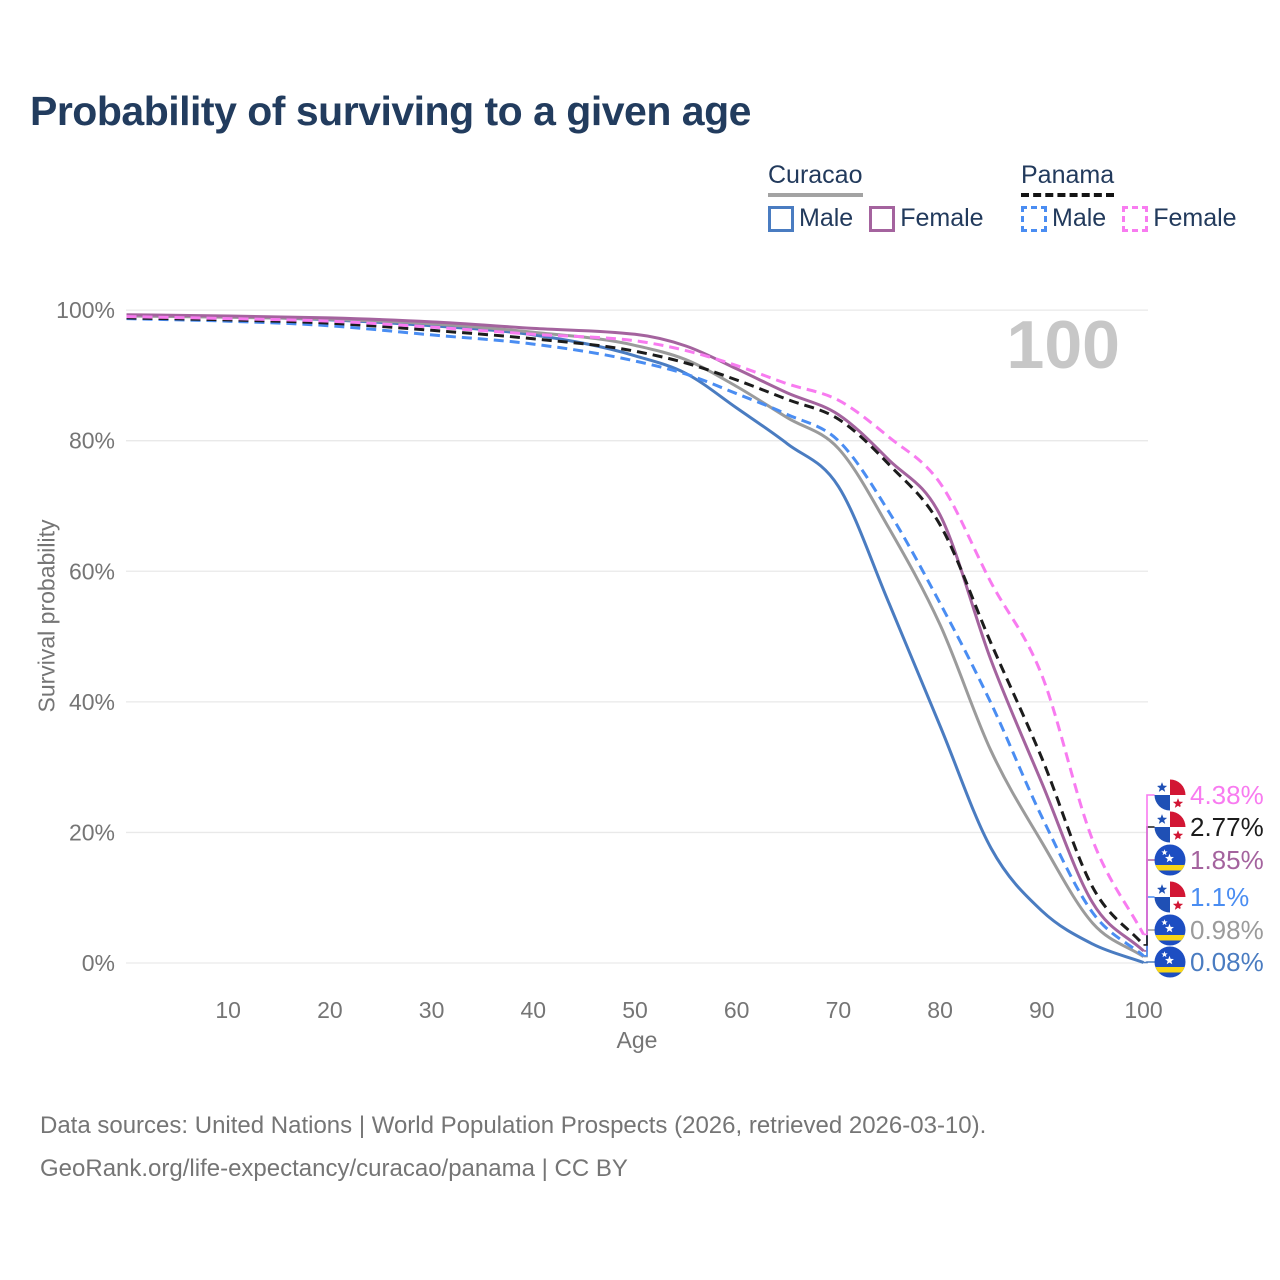 Image resolution: width=1280 pixels, height=1280 pixels. What do you see at coordinates (92, 832) in the screenshot?
I see `y-tick-label: 20%` at bounding box center [92, 832].